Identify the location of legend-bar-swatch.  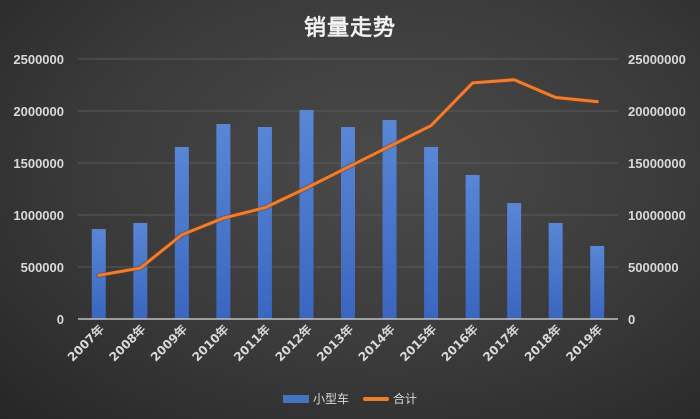
(295, 398).